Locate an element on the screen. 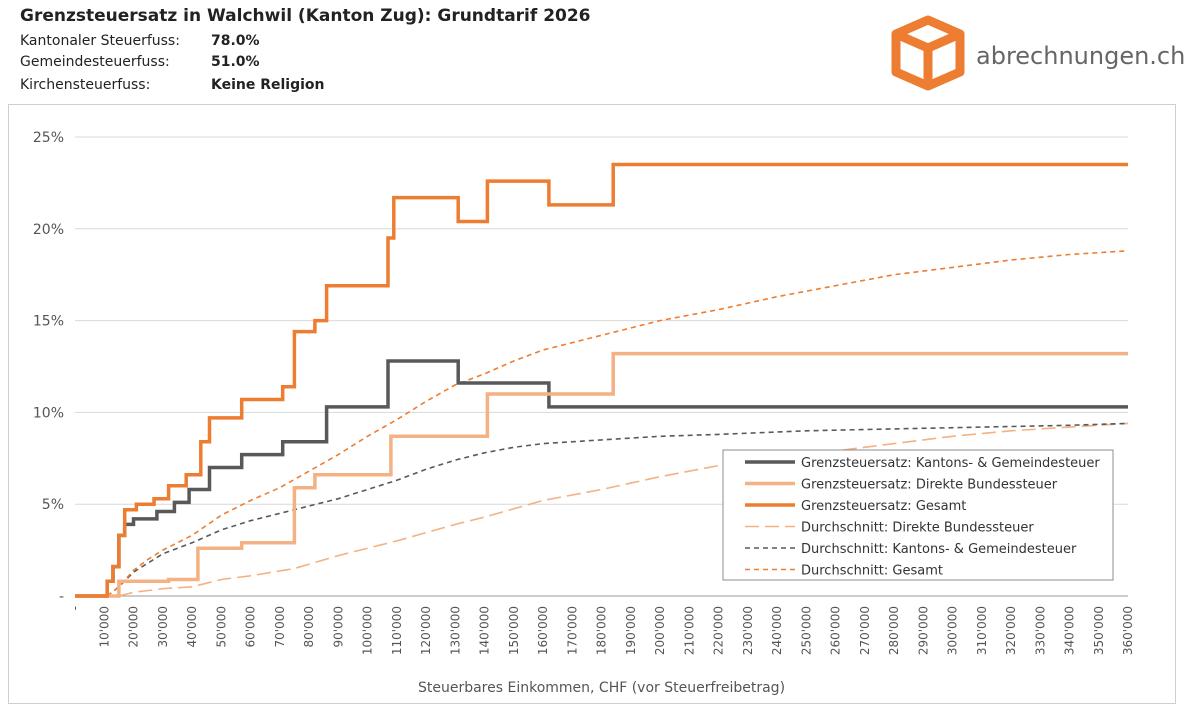 Image resolution: width=1186 pixels, height=714 pixels. y-tick-label: 20% is located at coordinates (48, 230).